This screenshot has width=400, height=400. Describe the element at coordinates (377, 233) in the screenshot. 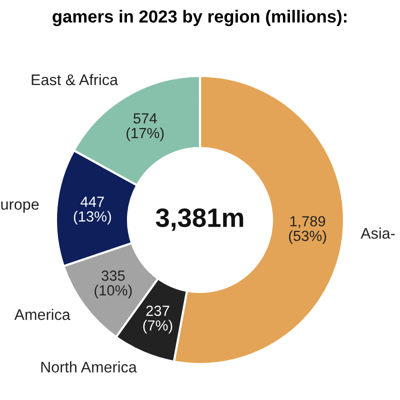

I see `slice-label: Asia-` at that location.